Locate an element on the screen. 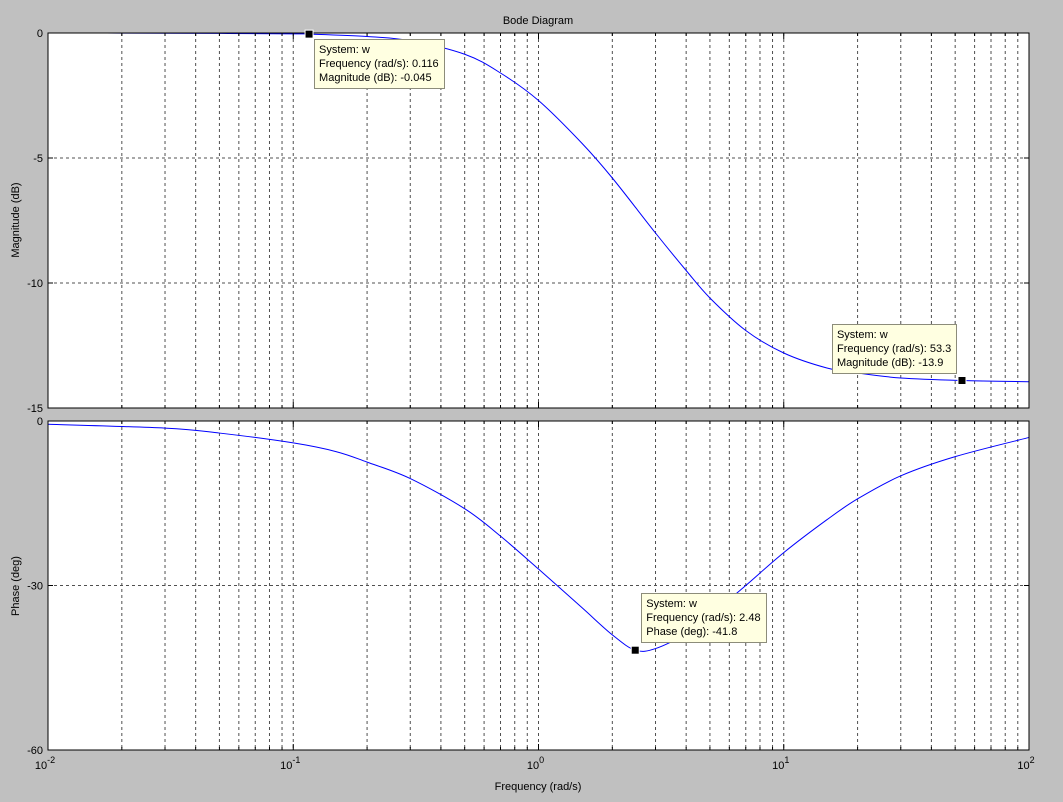 The height and width of the screenshot is (802, 1063). datatip-line: Phase (deg): -41.8 is located at coordinates (692, 632).